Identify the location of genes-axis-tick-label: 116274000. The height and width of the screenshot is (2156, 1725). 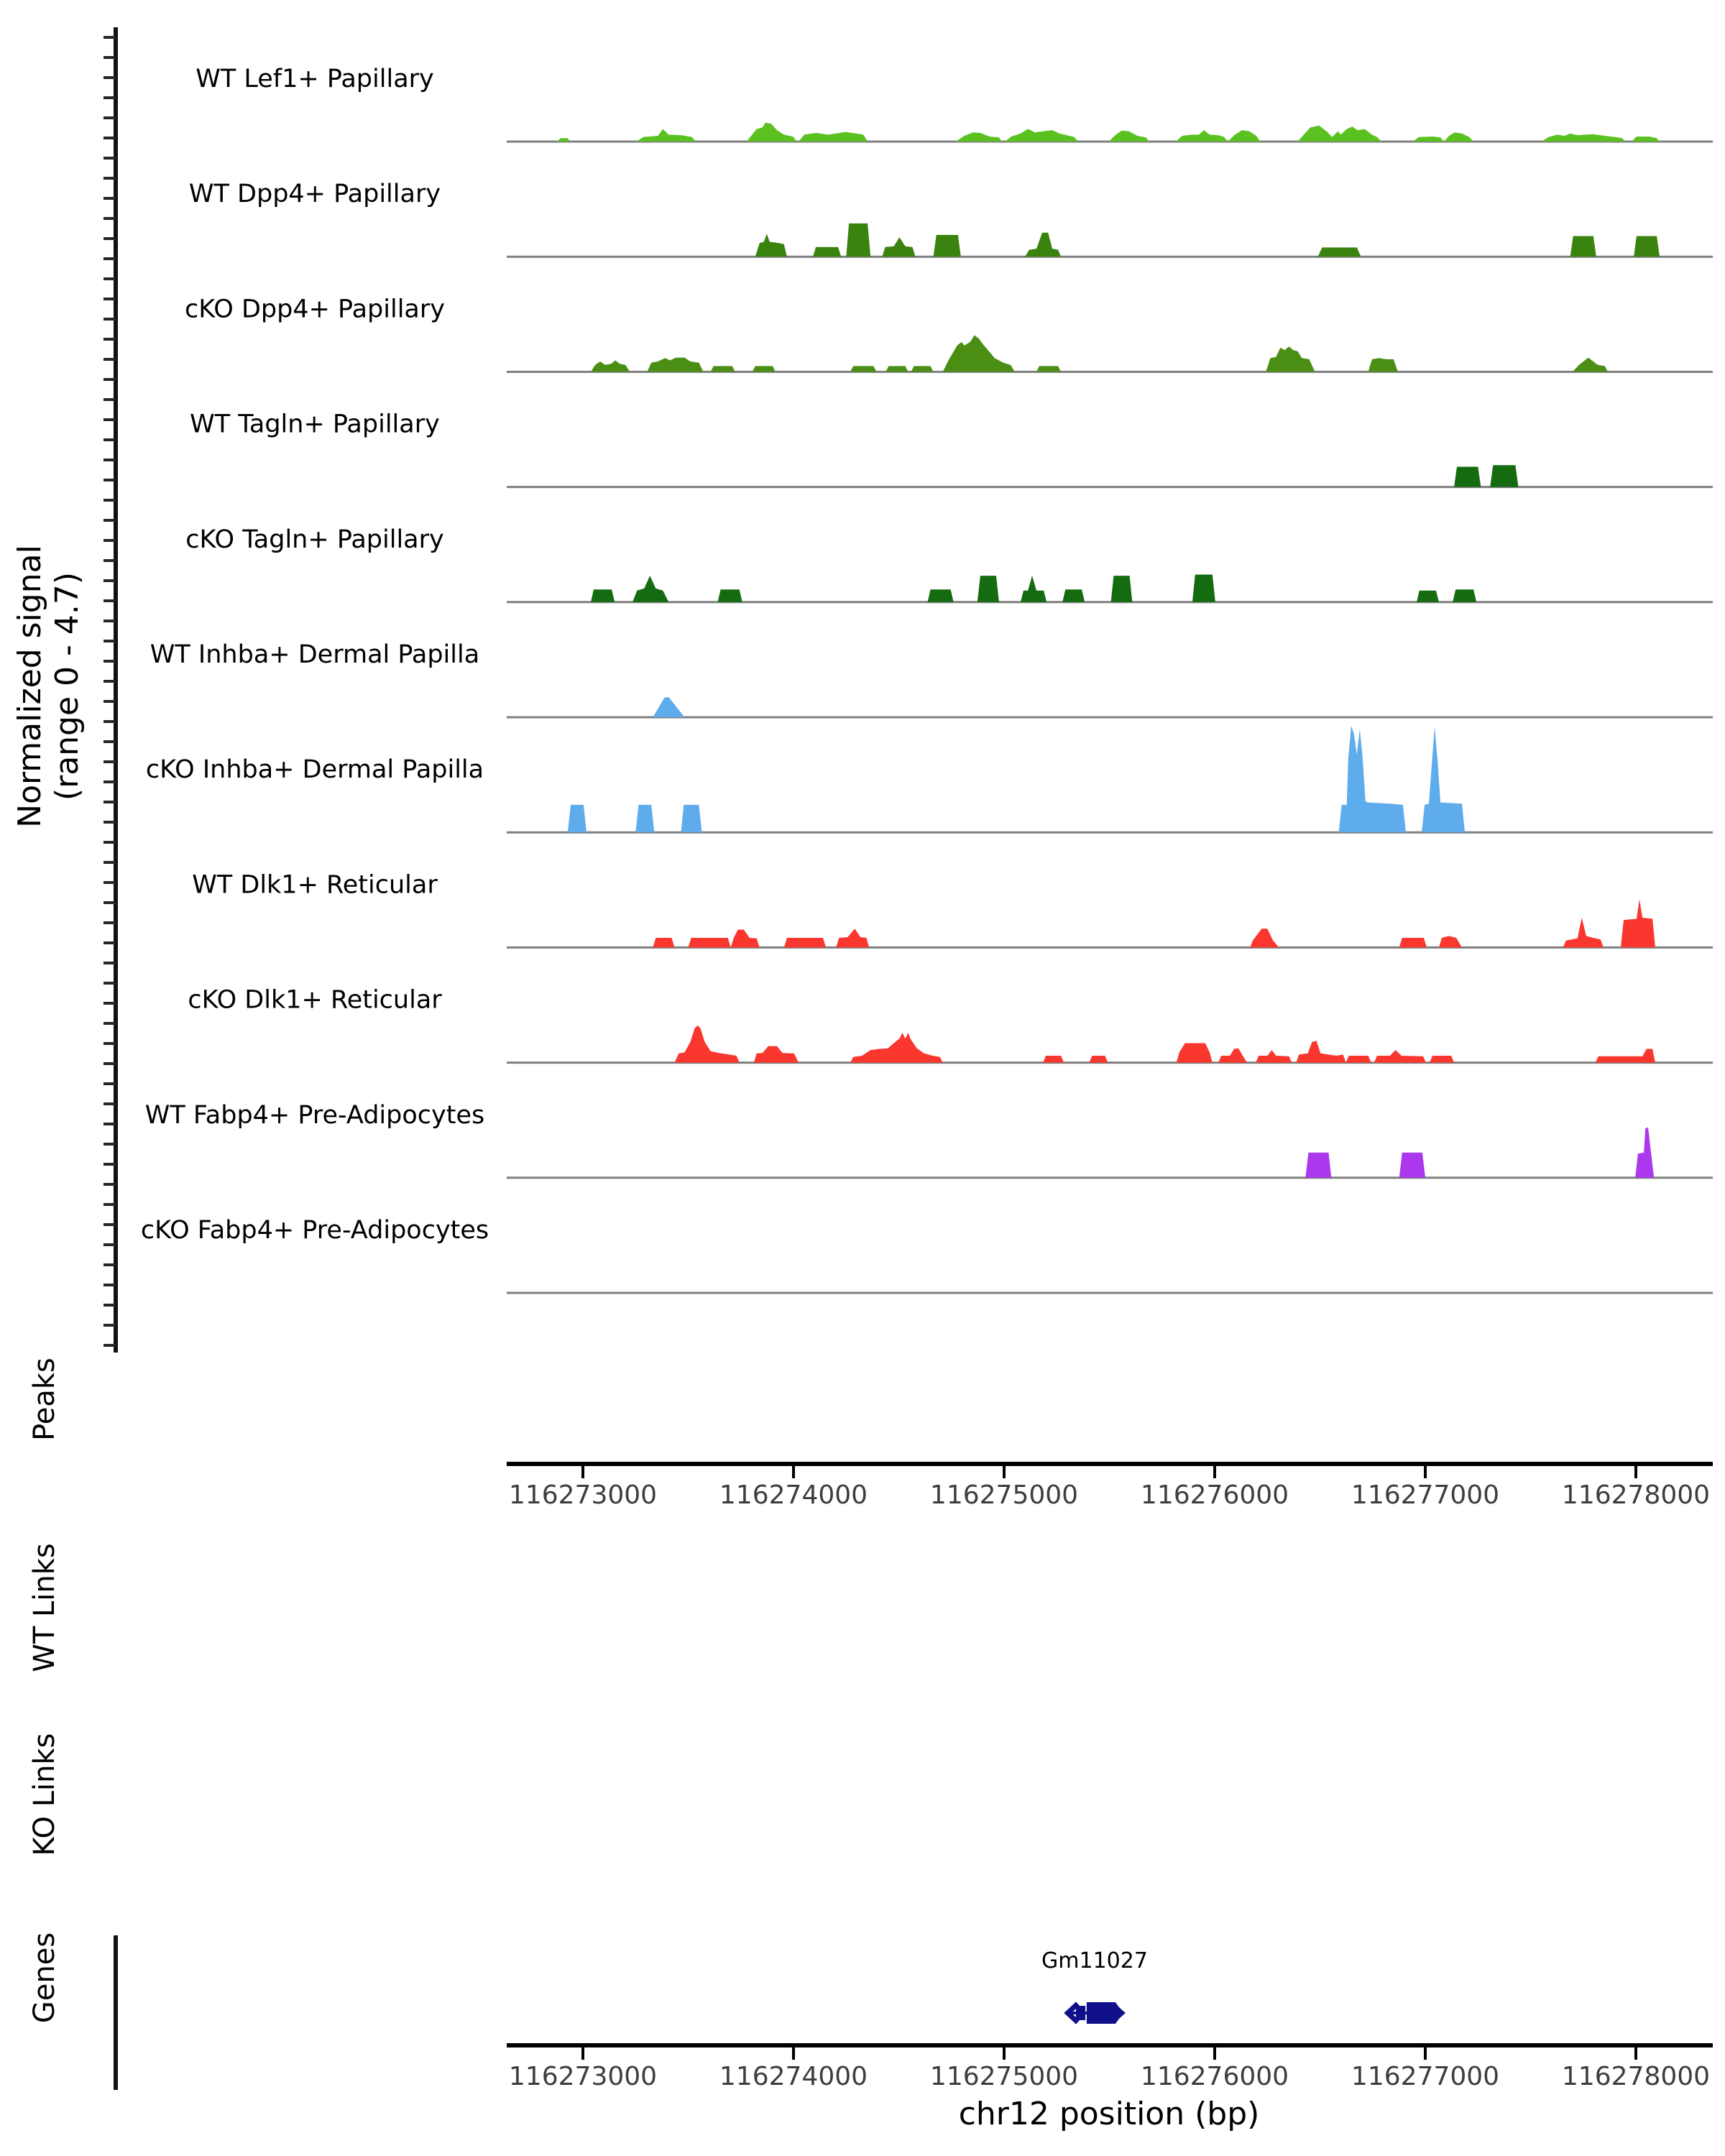
(793, 2076).